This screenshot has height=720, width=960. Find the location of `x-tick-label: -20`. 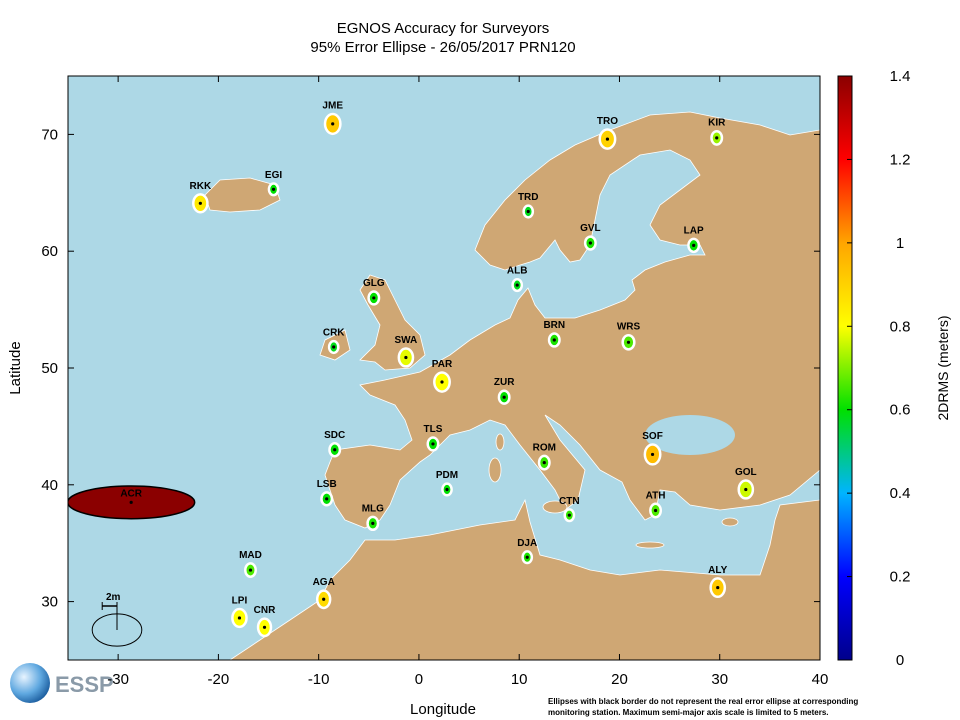

x-tick-label: -20 is located at coordinates (219, 679).